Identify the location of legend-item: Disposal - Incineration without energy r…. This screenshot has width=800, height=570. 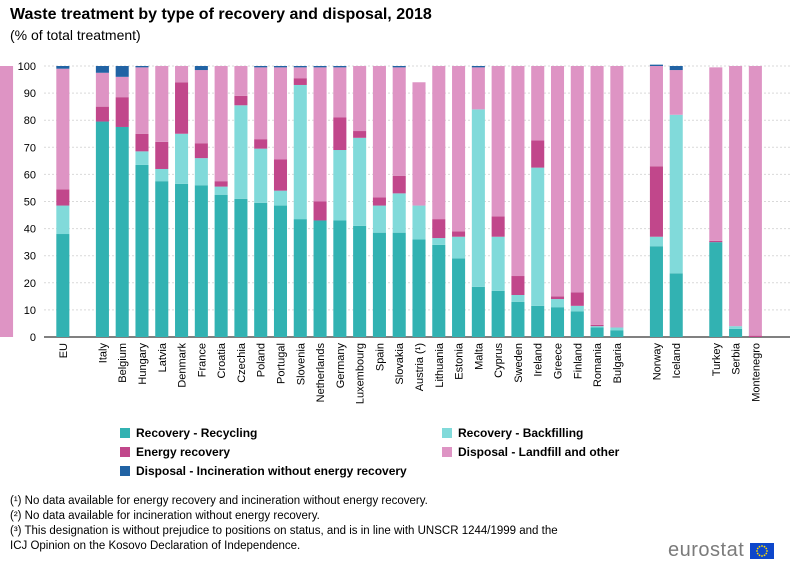
(263, 471).